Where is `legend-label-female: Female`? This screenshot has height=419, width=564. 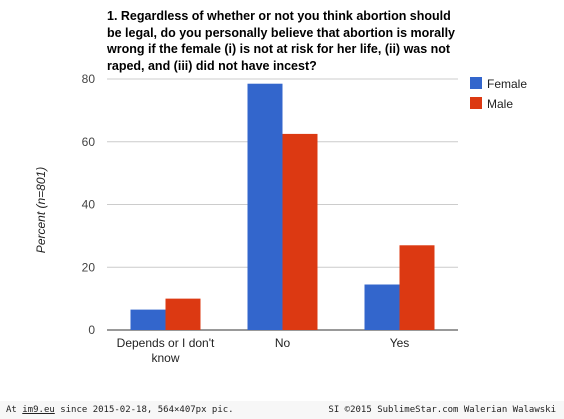 legend-label-female: Female is located at coordinates (507, 84).